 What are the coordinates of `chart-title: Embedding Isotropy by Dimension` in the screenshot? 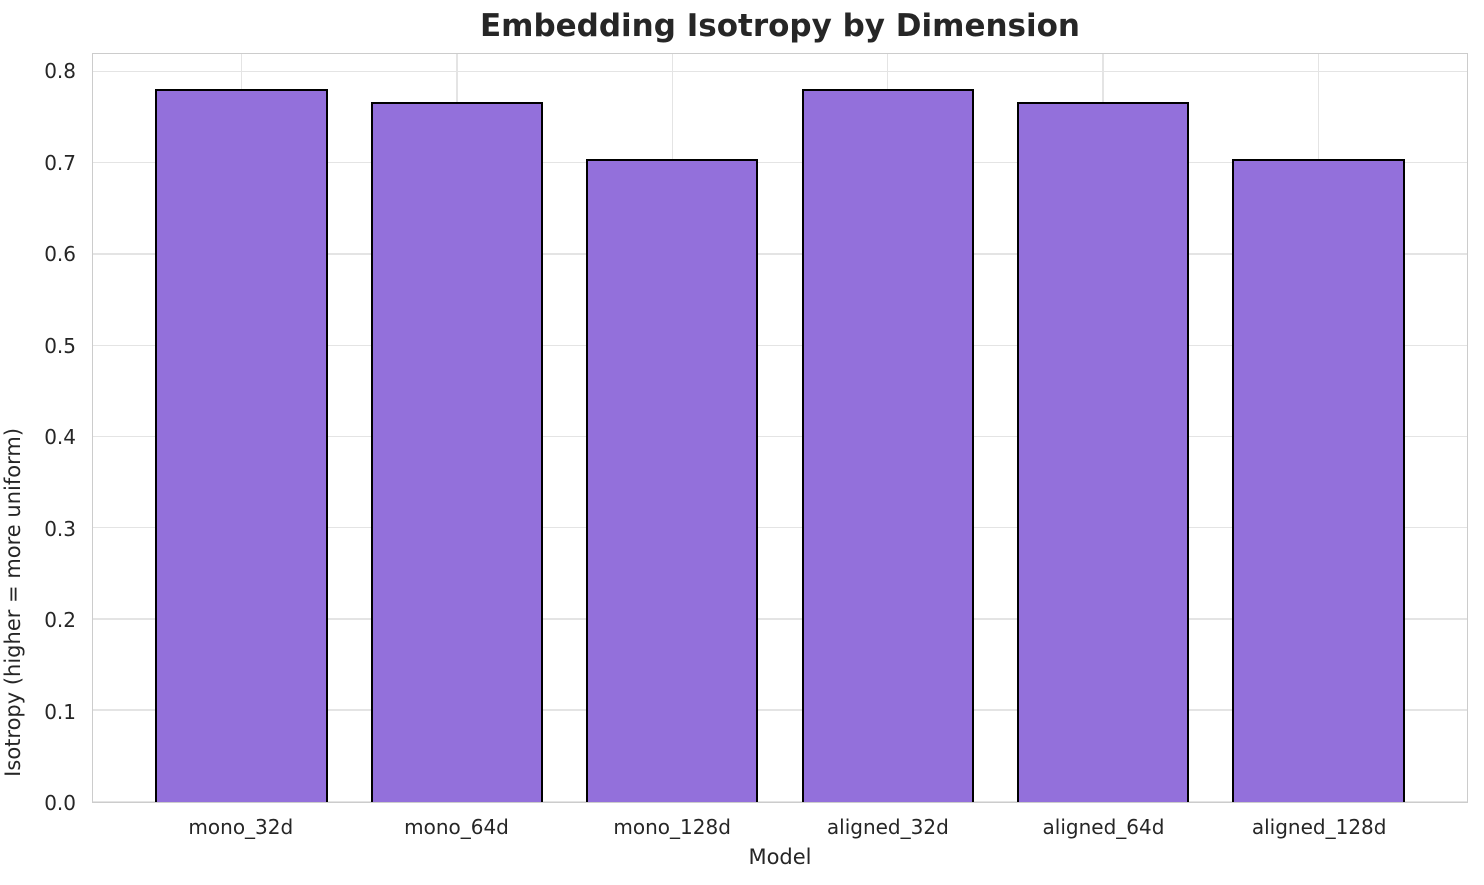 It's located at (780, 26).